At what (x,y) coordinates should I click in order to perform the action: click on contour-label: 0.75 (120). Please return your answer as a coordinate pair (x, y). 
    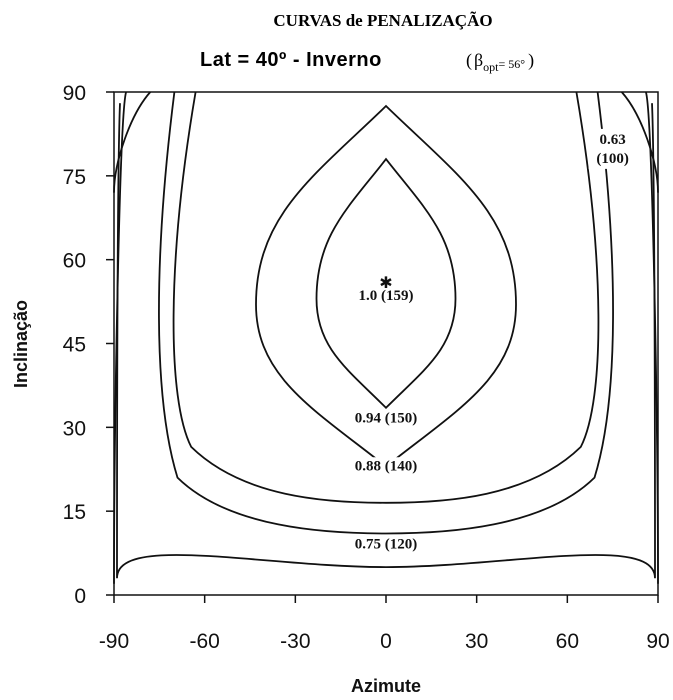
    Looking at the image, I should click on (386, 544).